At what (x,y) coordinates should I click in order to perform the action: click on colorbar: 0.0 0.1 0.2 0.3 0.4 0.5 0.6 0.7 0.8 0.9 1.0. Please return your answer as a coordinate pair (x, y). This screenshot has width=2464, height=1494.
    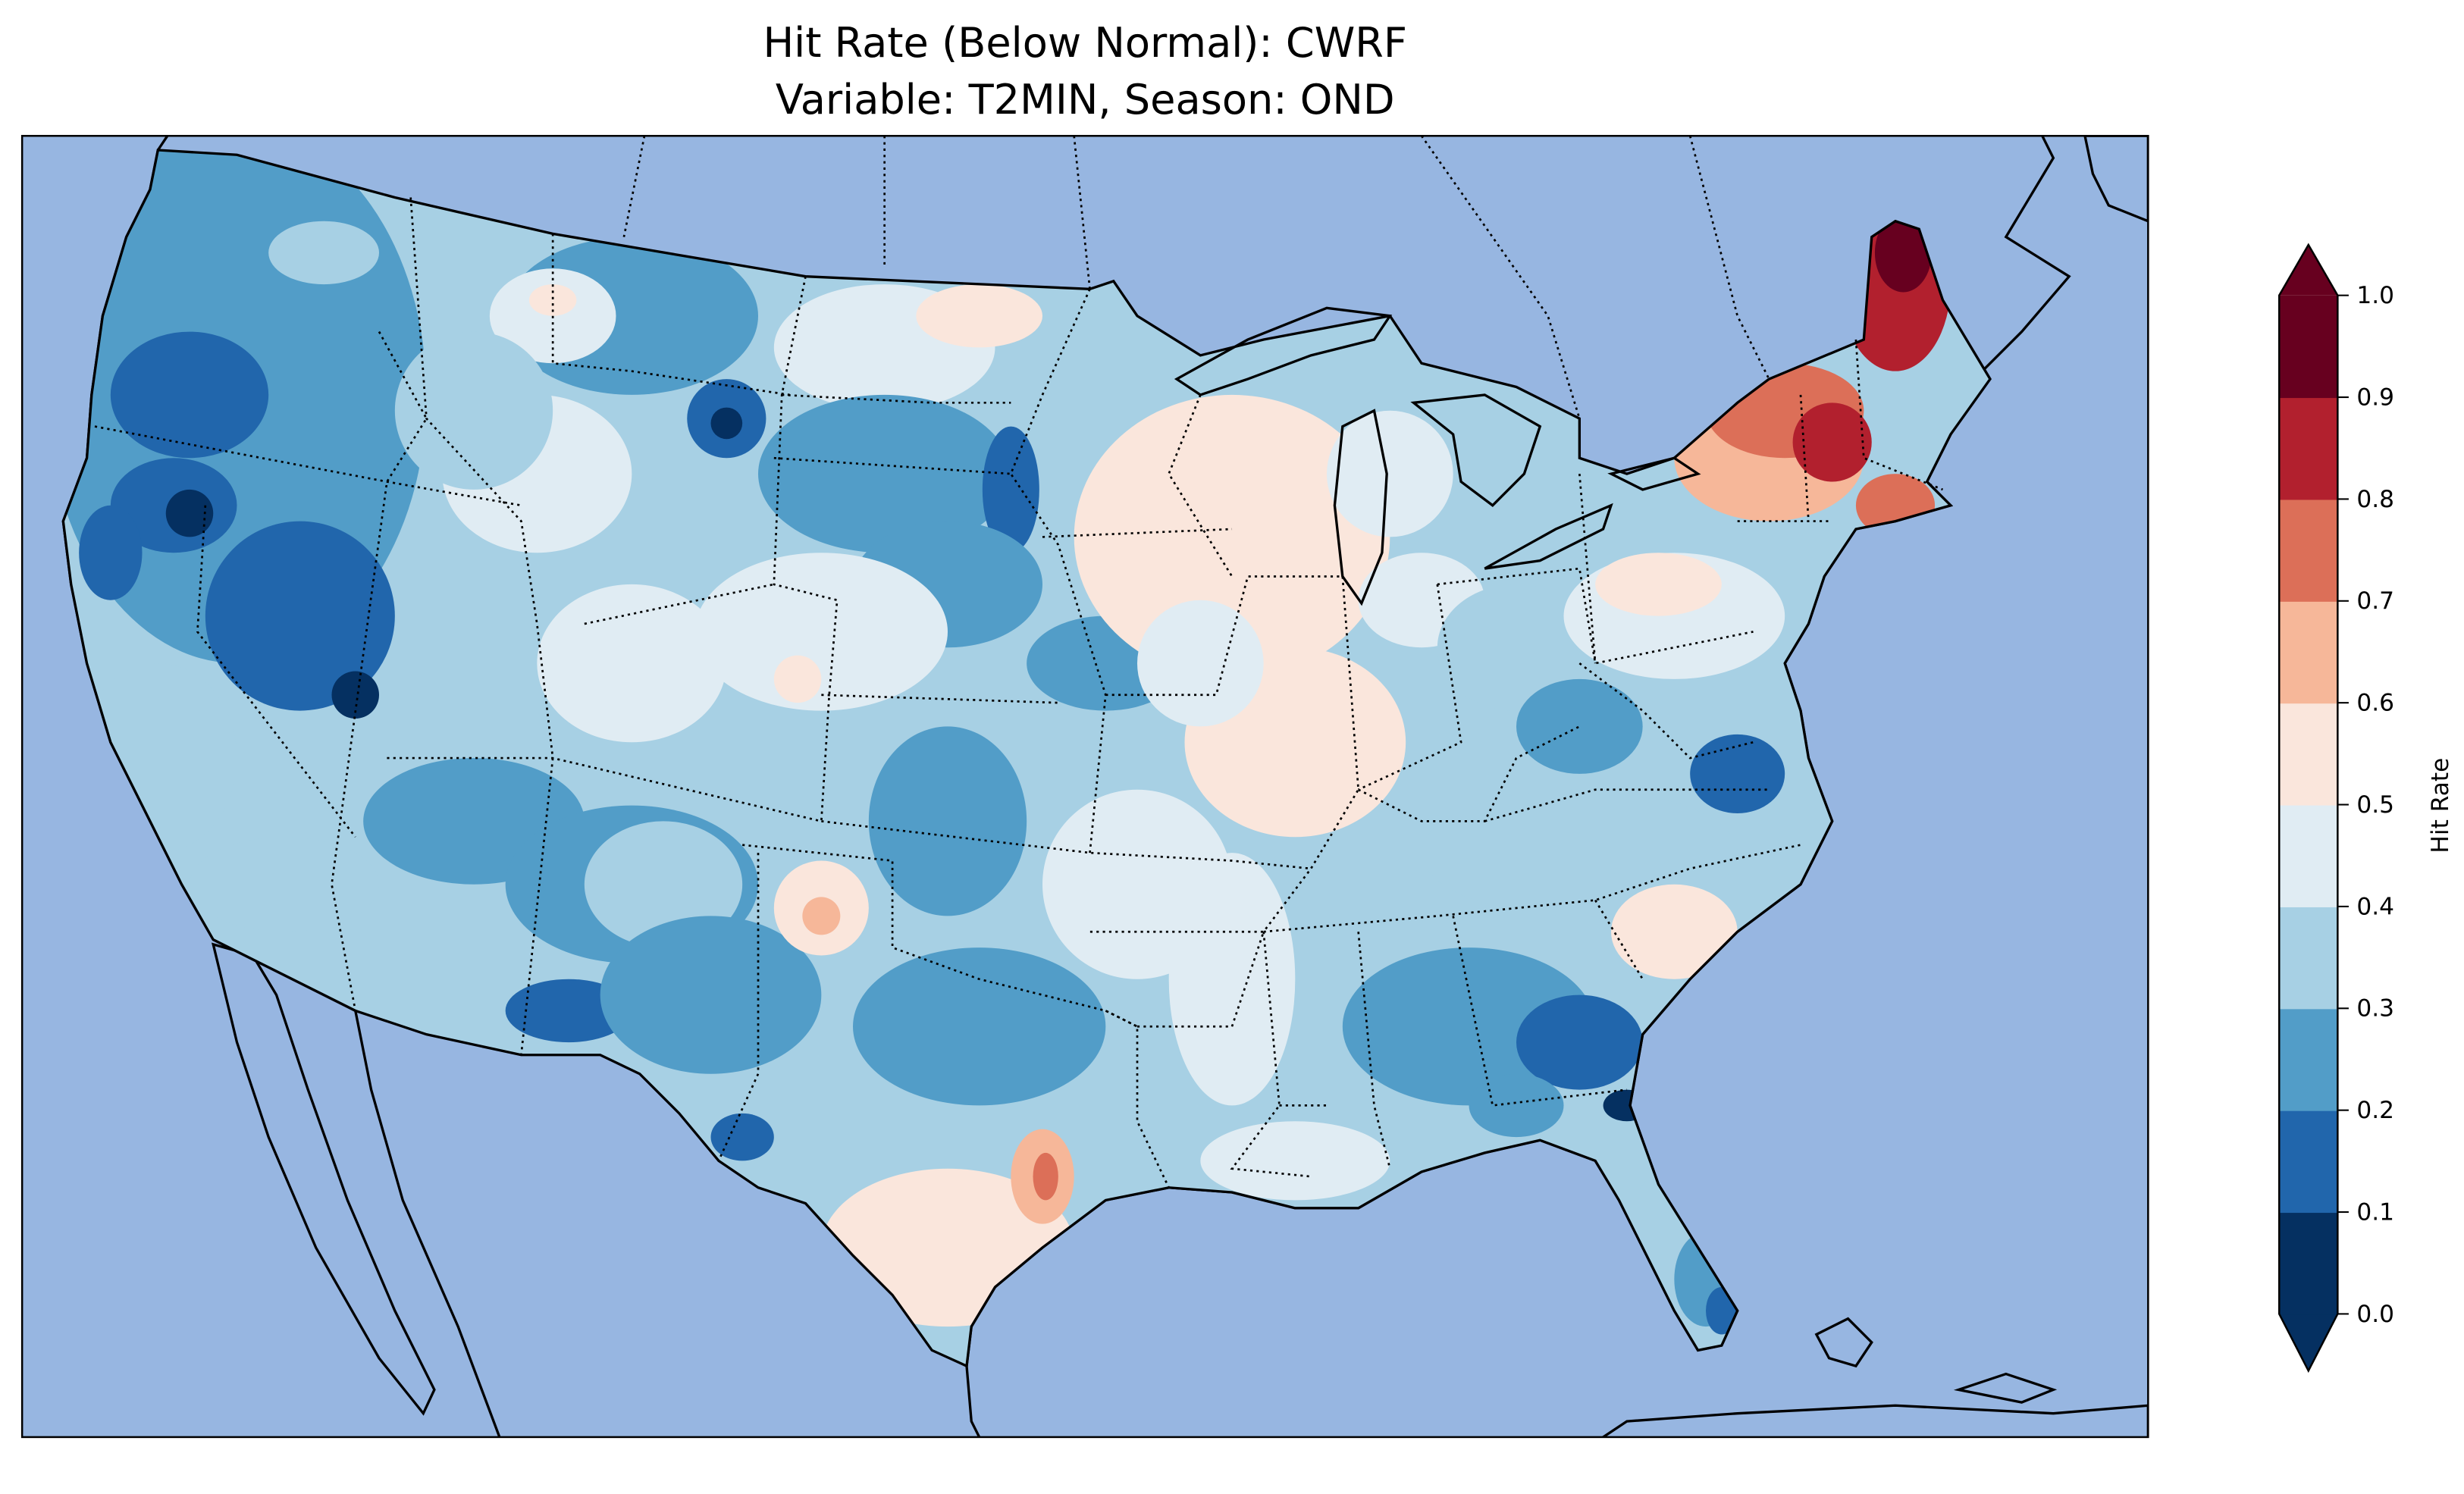
    Looking at the image, I should click on (2336, 808).